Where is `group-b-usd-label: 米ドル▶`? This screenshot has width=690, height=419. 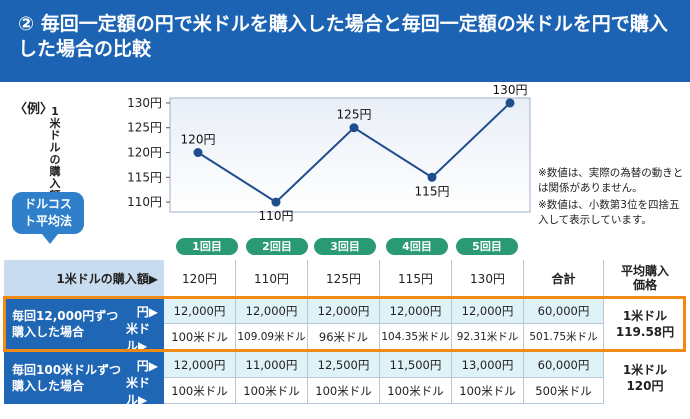 group-b-usd-label: 米ドル▶ is located at coordinates (145, 391).